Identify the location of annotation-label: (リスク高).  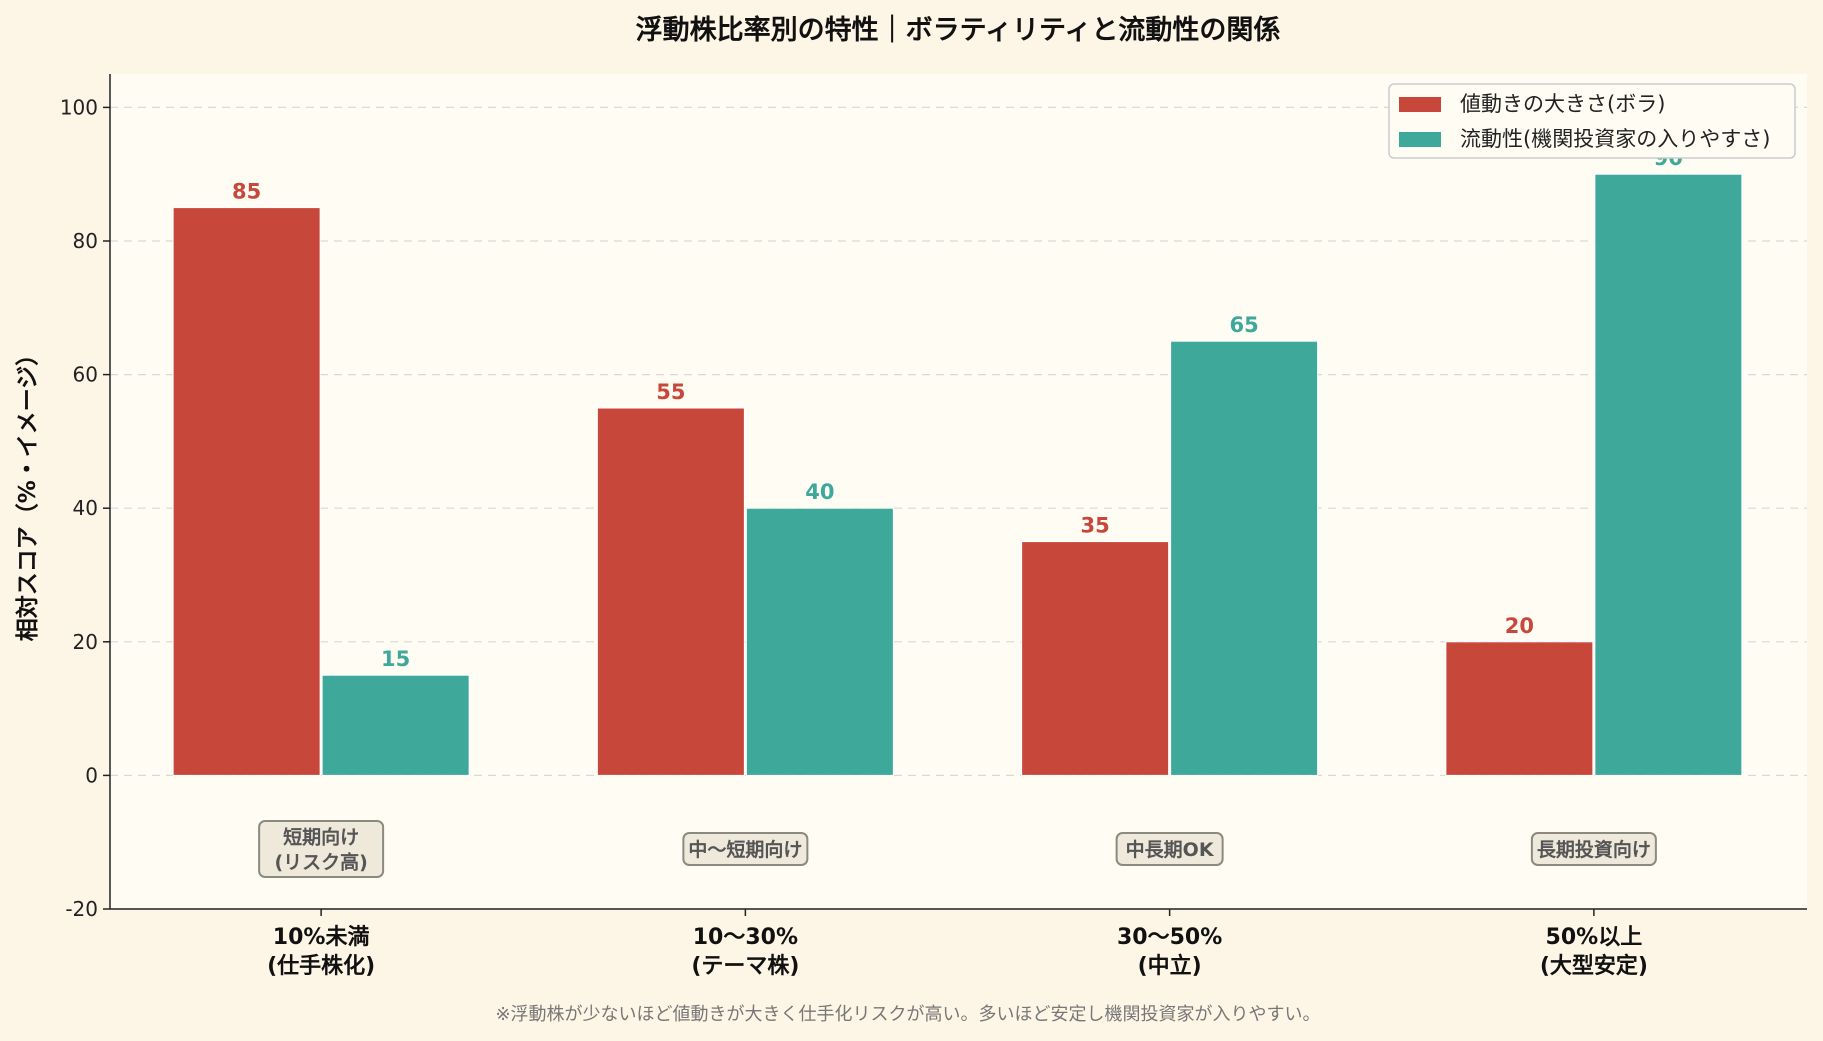
(320, 862).